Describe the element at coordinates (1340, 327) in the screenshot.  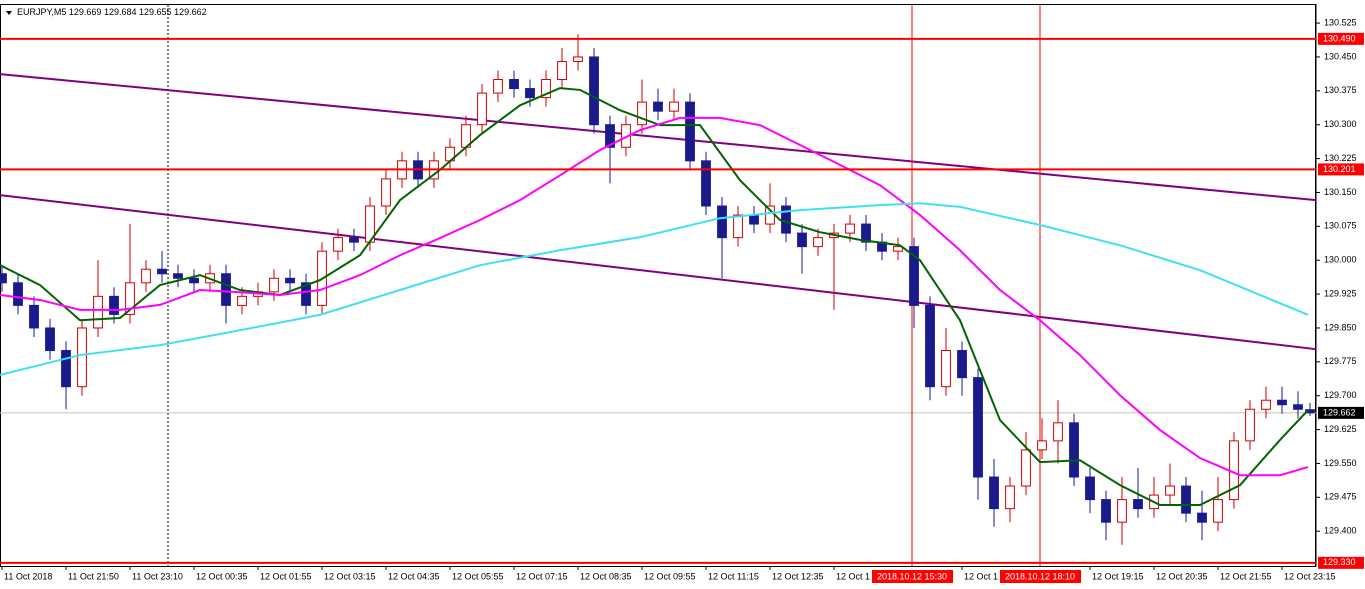
I see `y-tick-label: 129.850` at that location.